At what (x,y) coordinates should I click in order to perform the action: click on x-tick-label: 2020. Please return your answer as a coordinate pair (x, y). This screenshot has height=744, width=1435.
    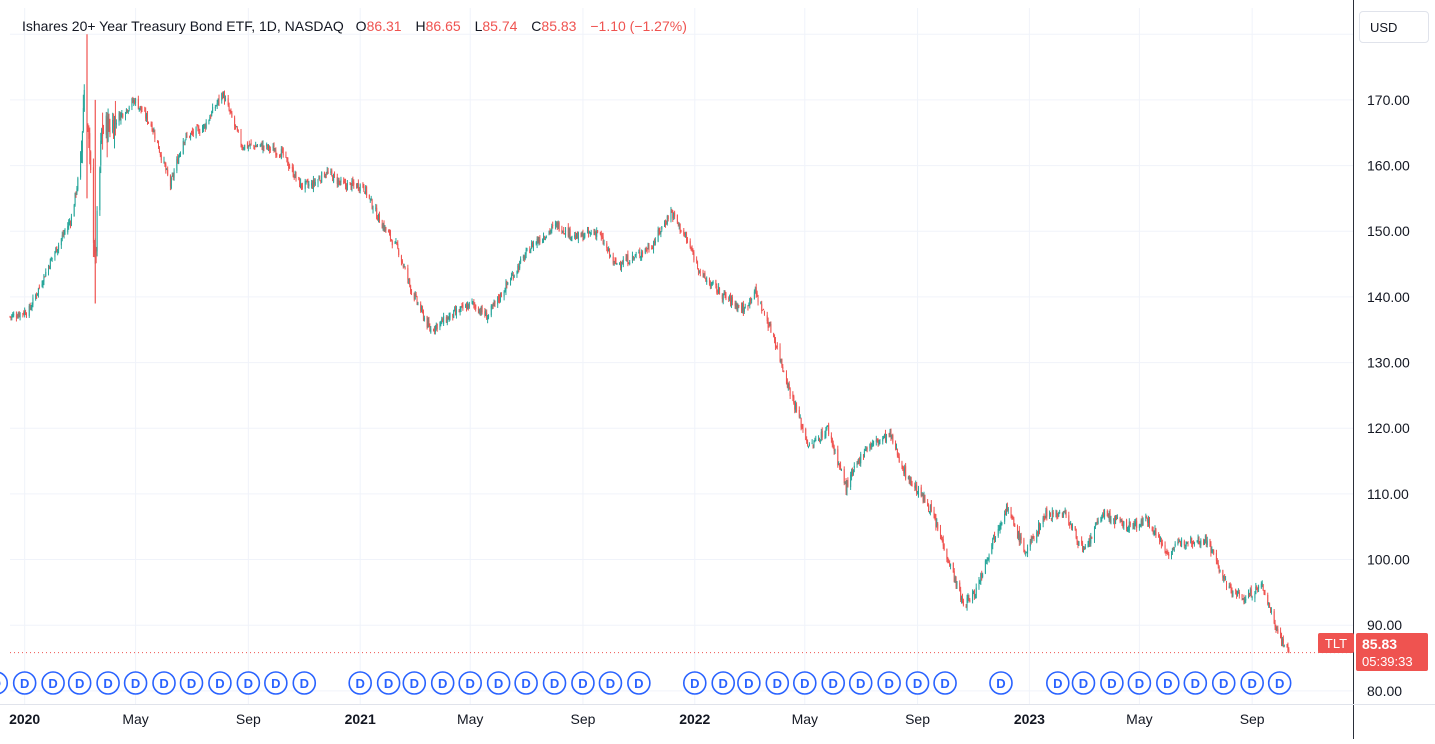
    Looking at the image, I should click on (24, 719).